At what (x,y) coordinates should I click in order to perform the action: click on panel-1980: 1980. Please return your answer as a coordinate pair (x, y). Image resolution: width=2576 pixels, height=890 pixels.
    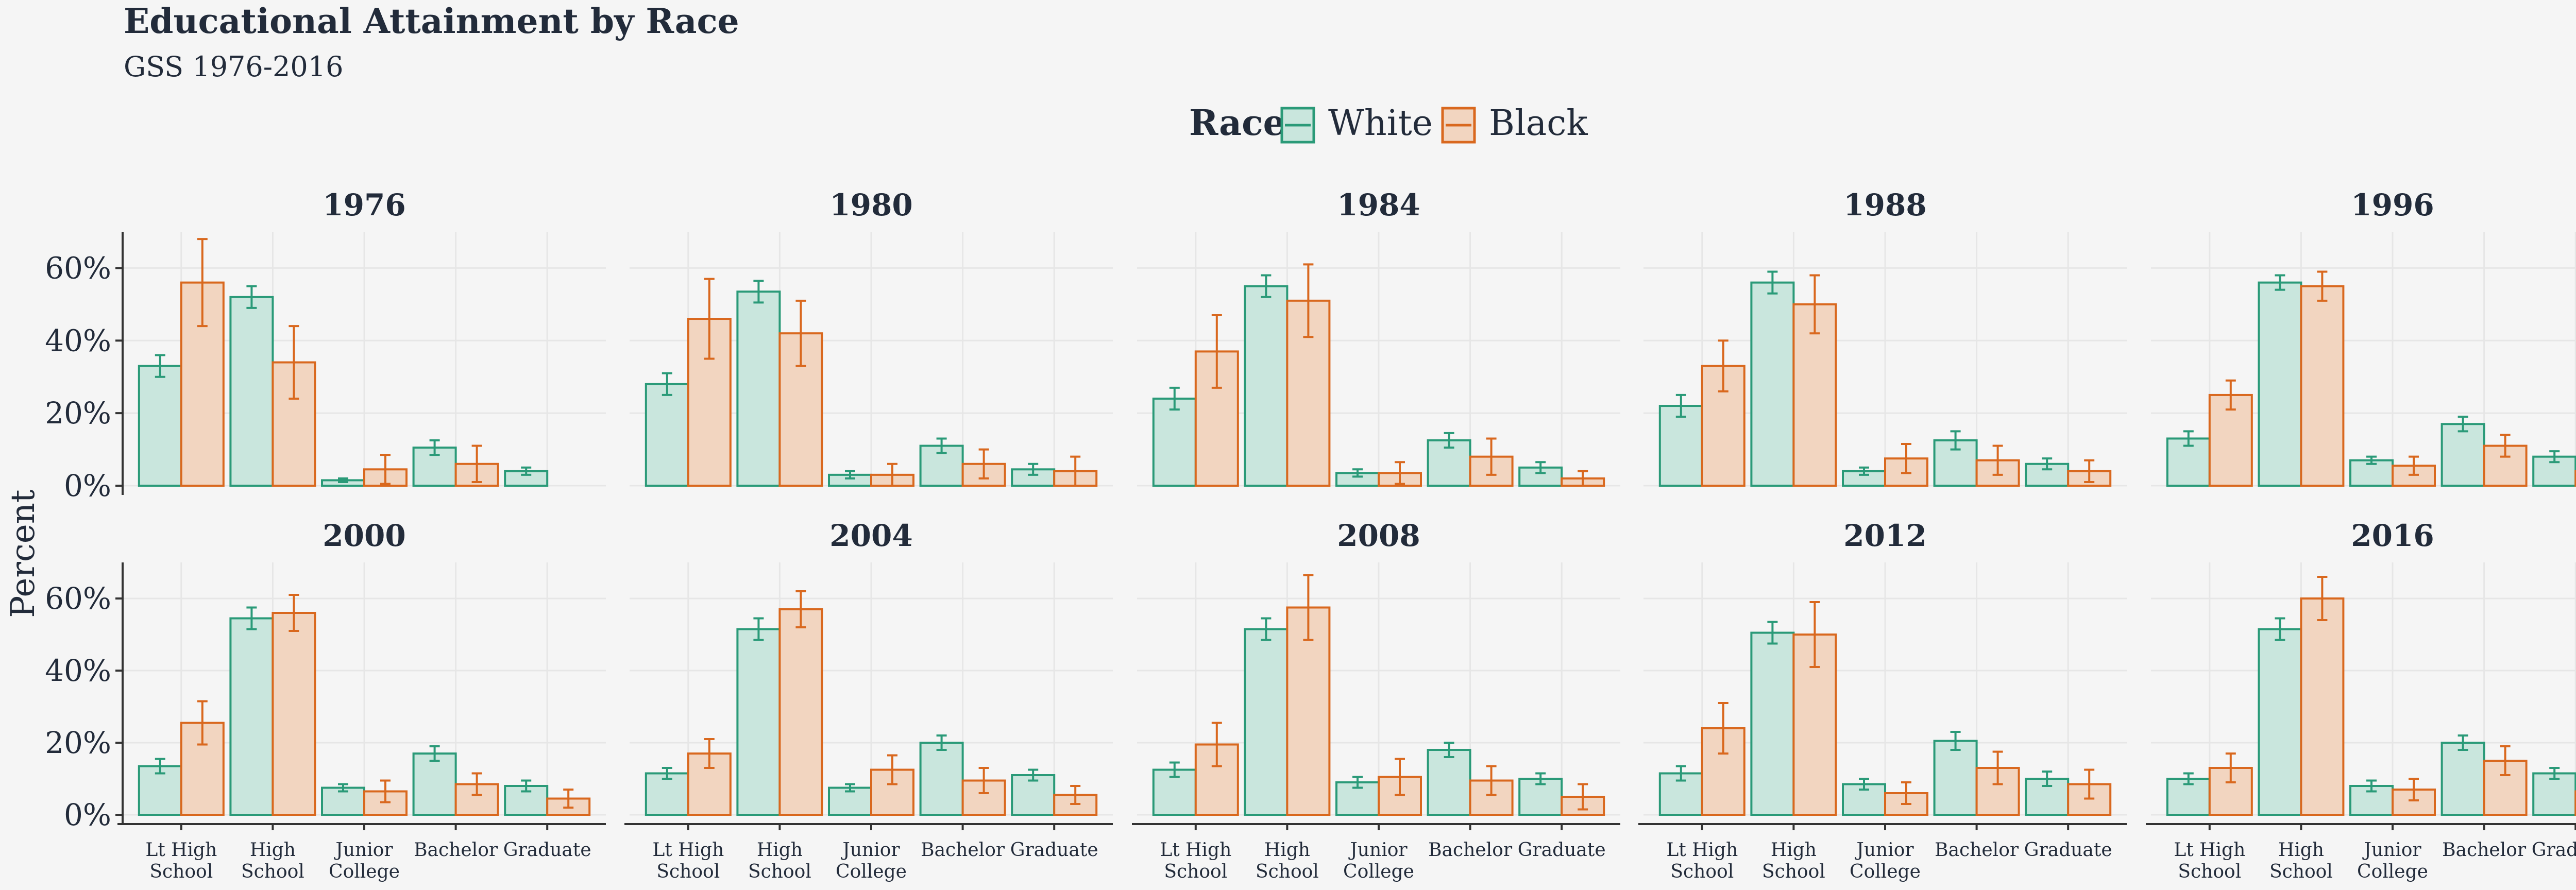
    Looking at the image, I should click on (871, 337).